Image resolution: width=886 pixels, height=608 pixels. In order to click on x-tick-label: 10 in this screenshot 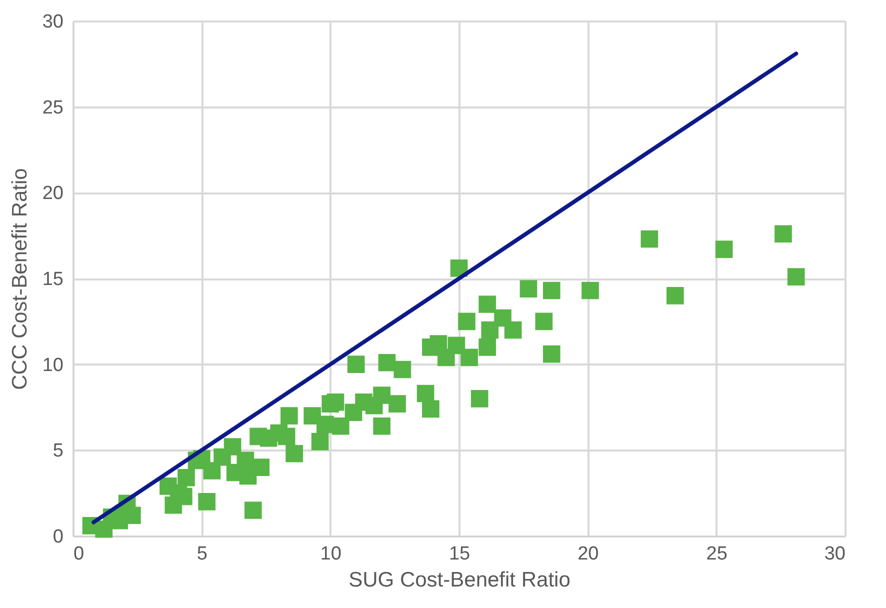, I will do `click(331, 554)`.